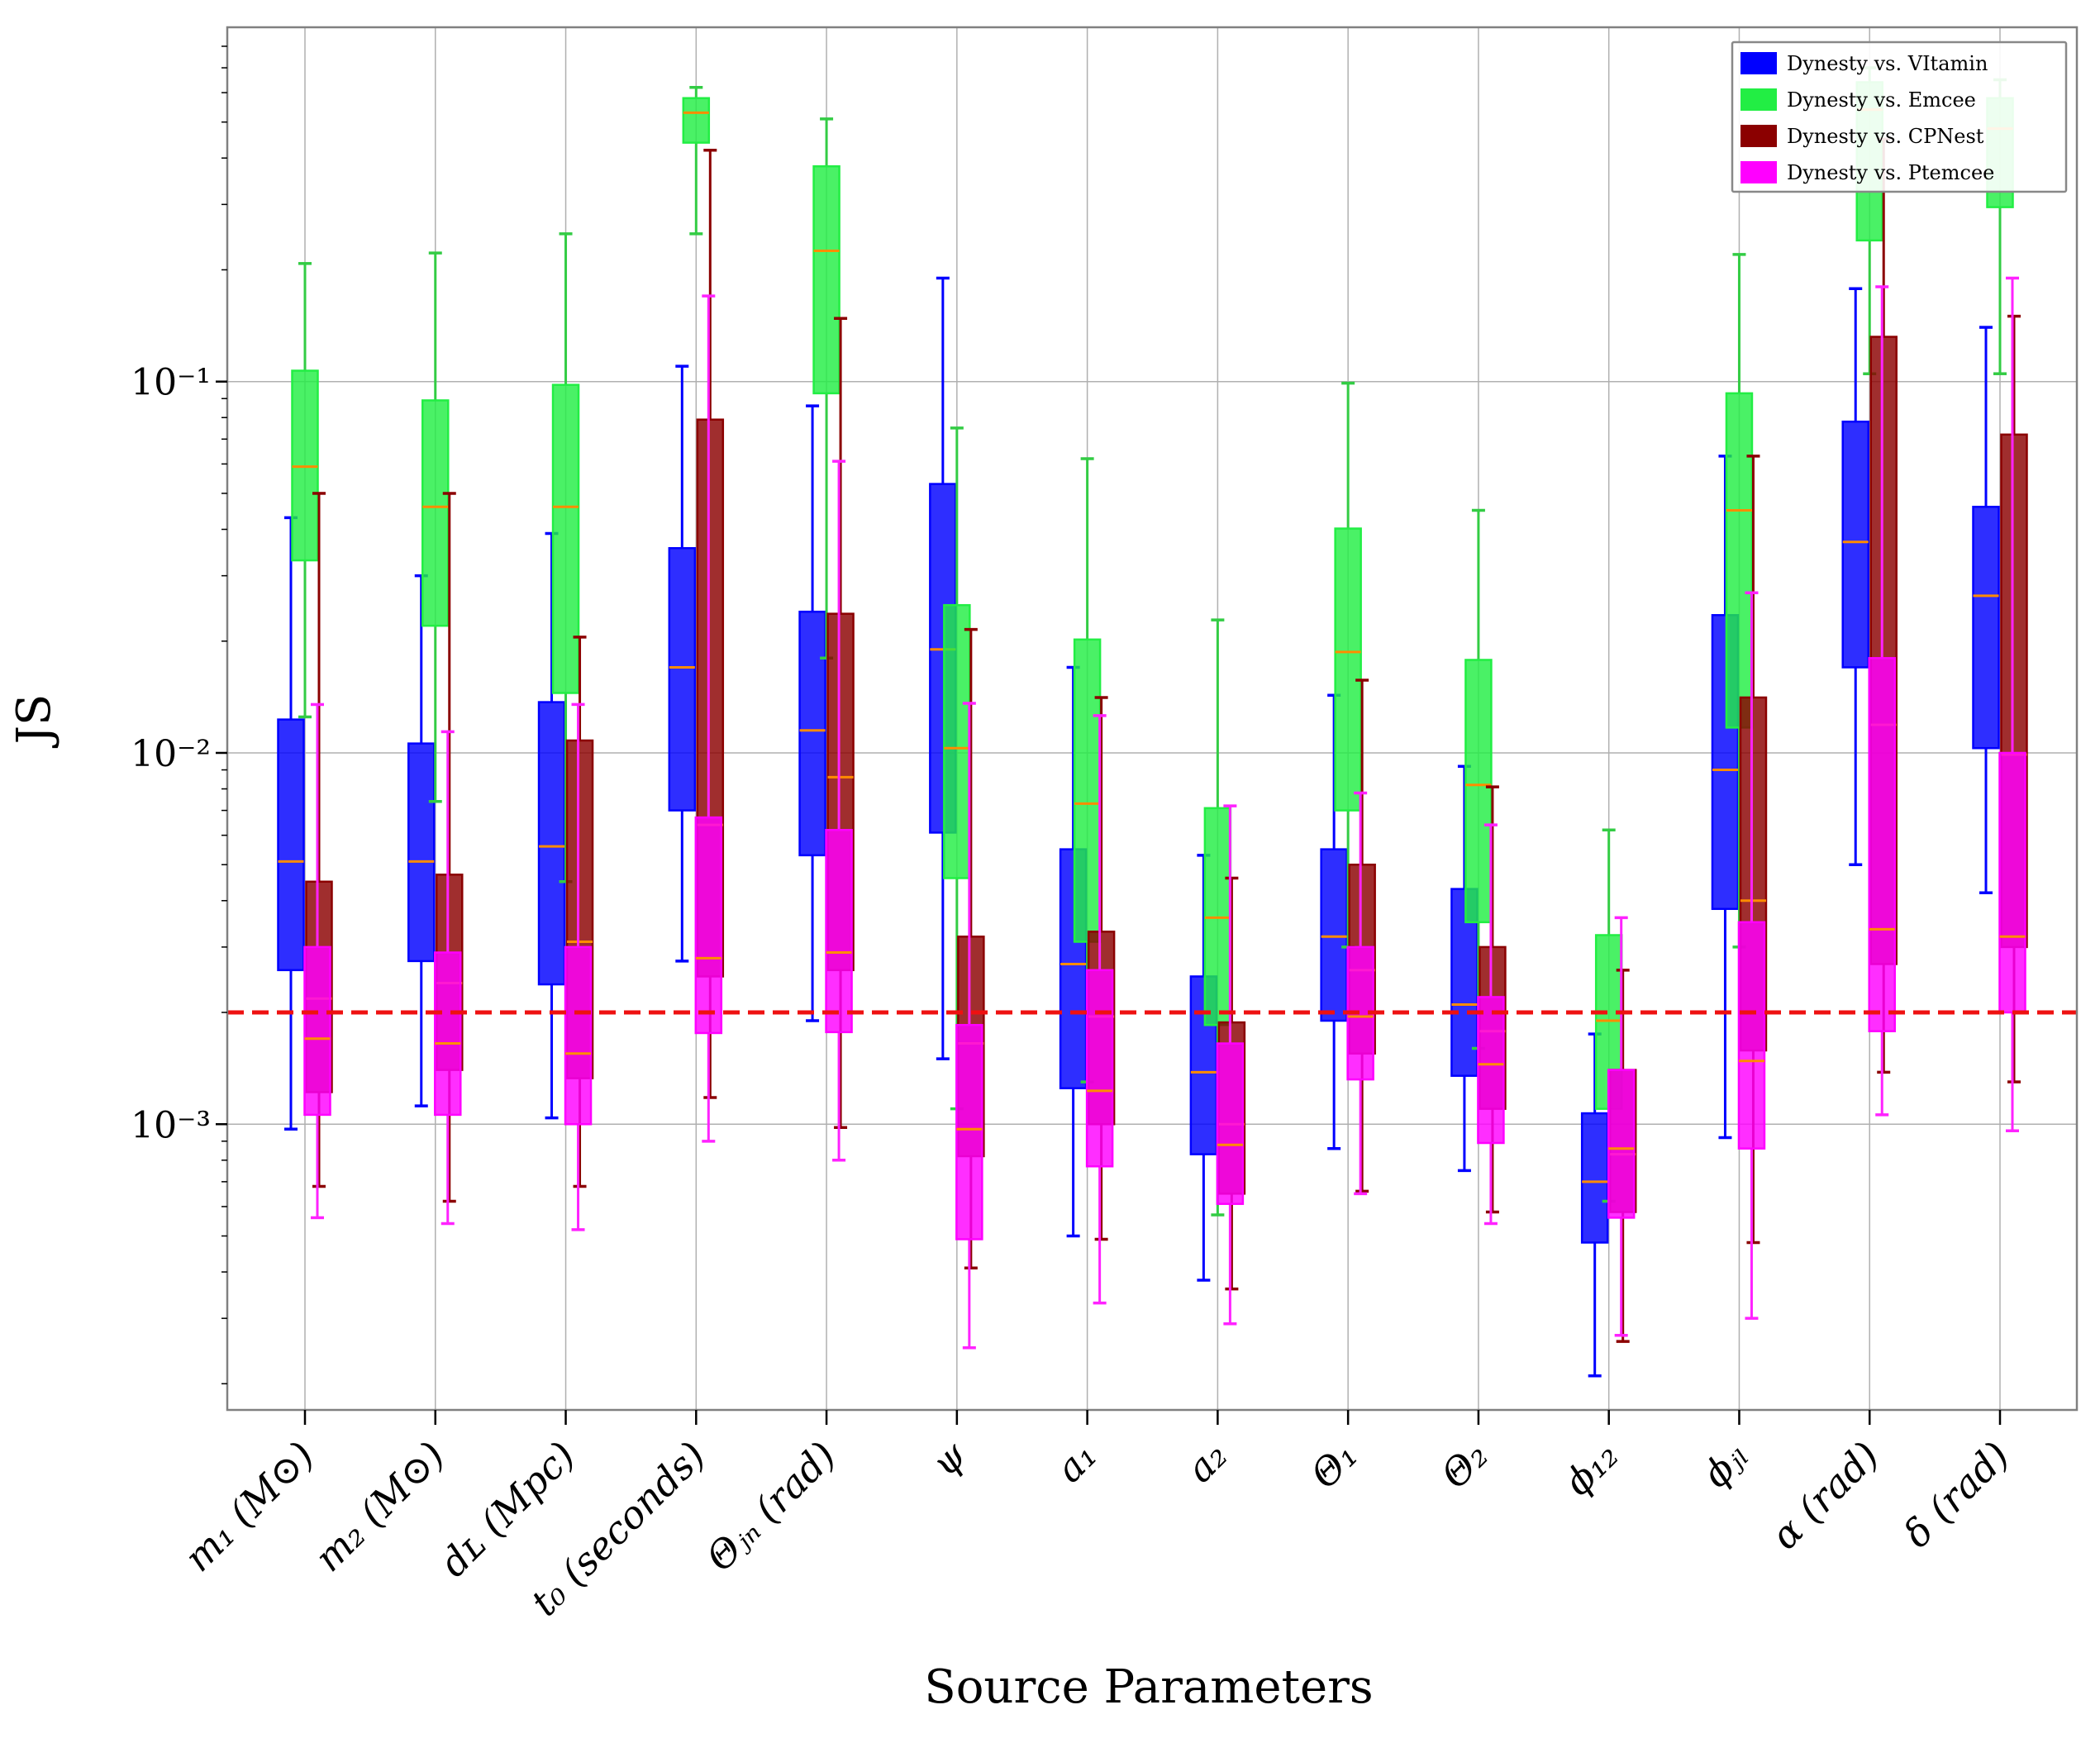 This screenshot has height=1743, width=2100. What do you see at coordinates (1885, 136) in the screenshot?
I see `legend-label: Dynesty vs. CPNest` at bounding box center [1885, 136].